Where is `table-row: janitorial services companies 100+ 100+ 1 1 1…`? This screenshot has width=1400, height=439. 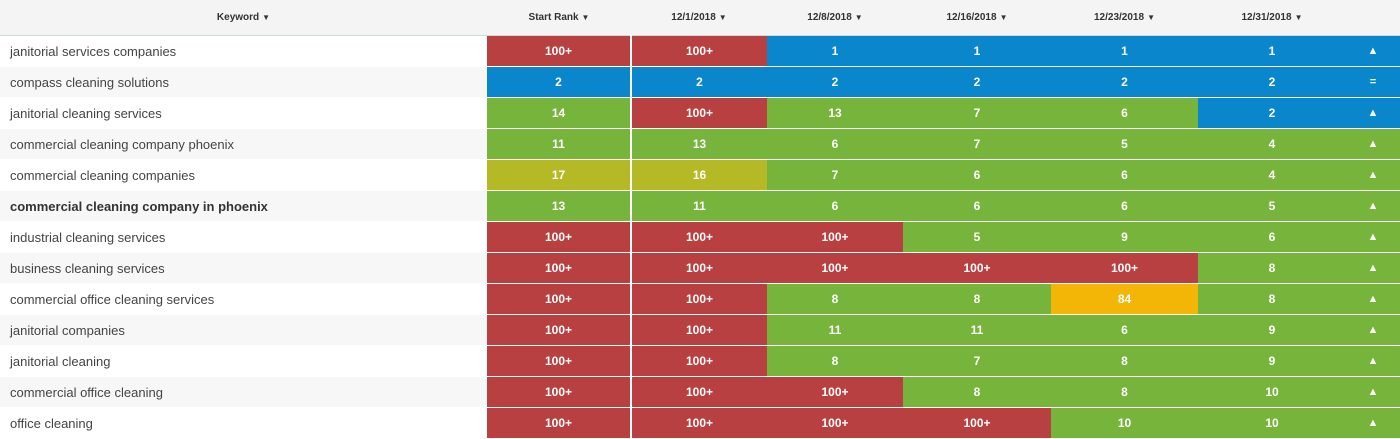
table-row: janitorial services companies 100+ 100+ 1 1 1… is located at coordinates (700, 51).